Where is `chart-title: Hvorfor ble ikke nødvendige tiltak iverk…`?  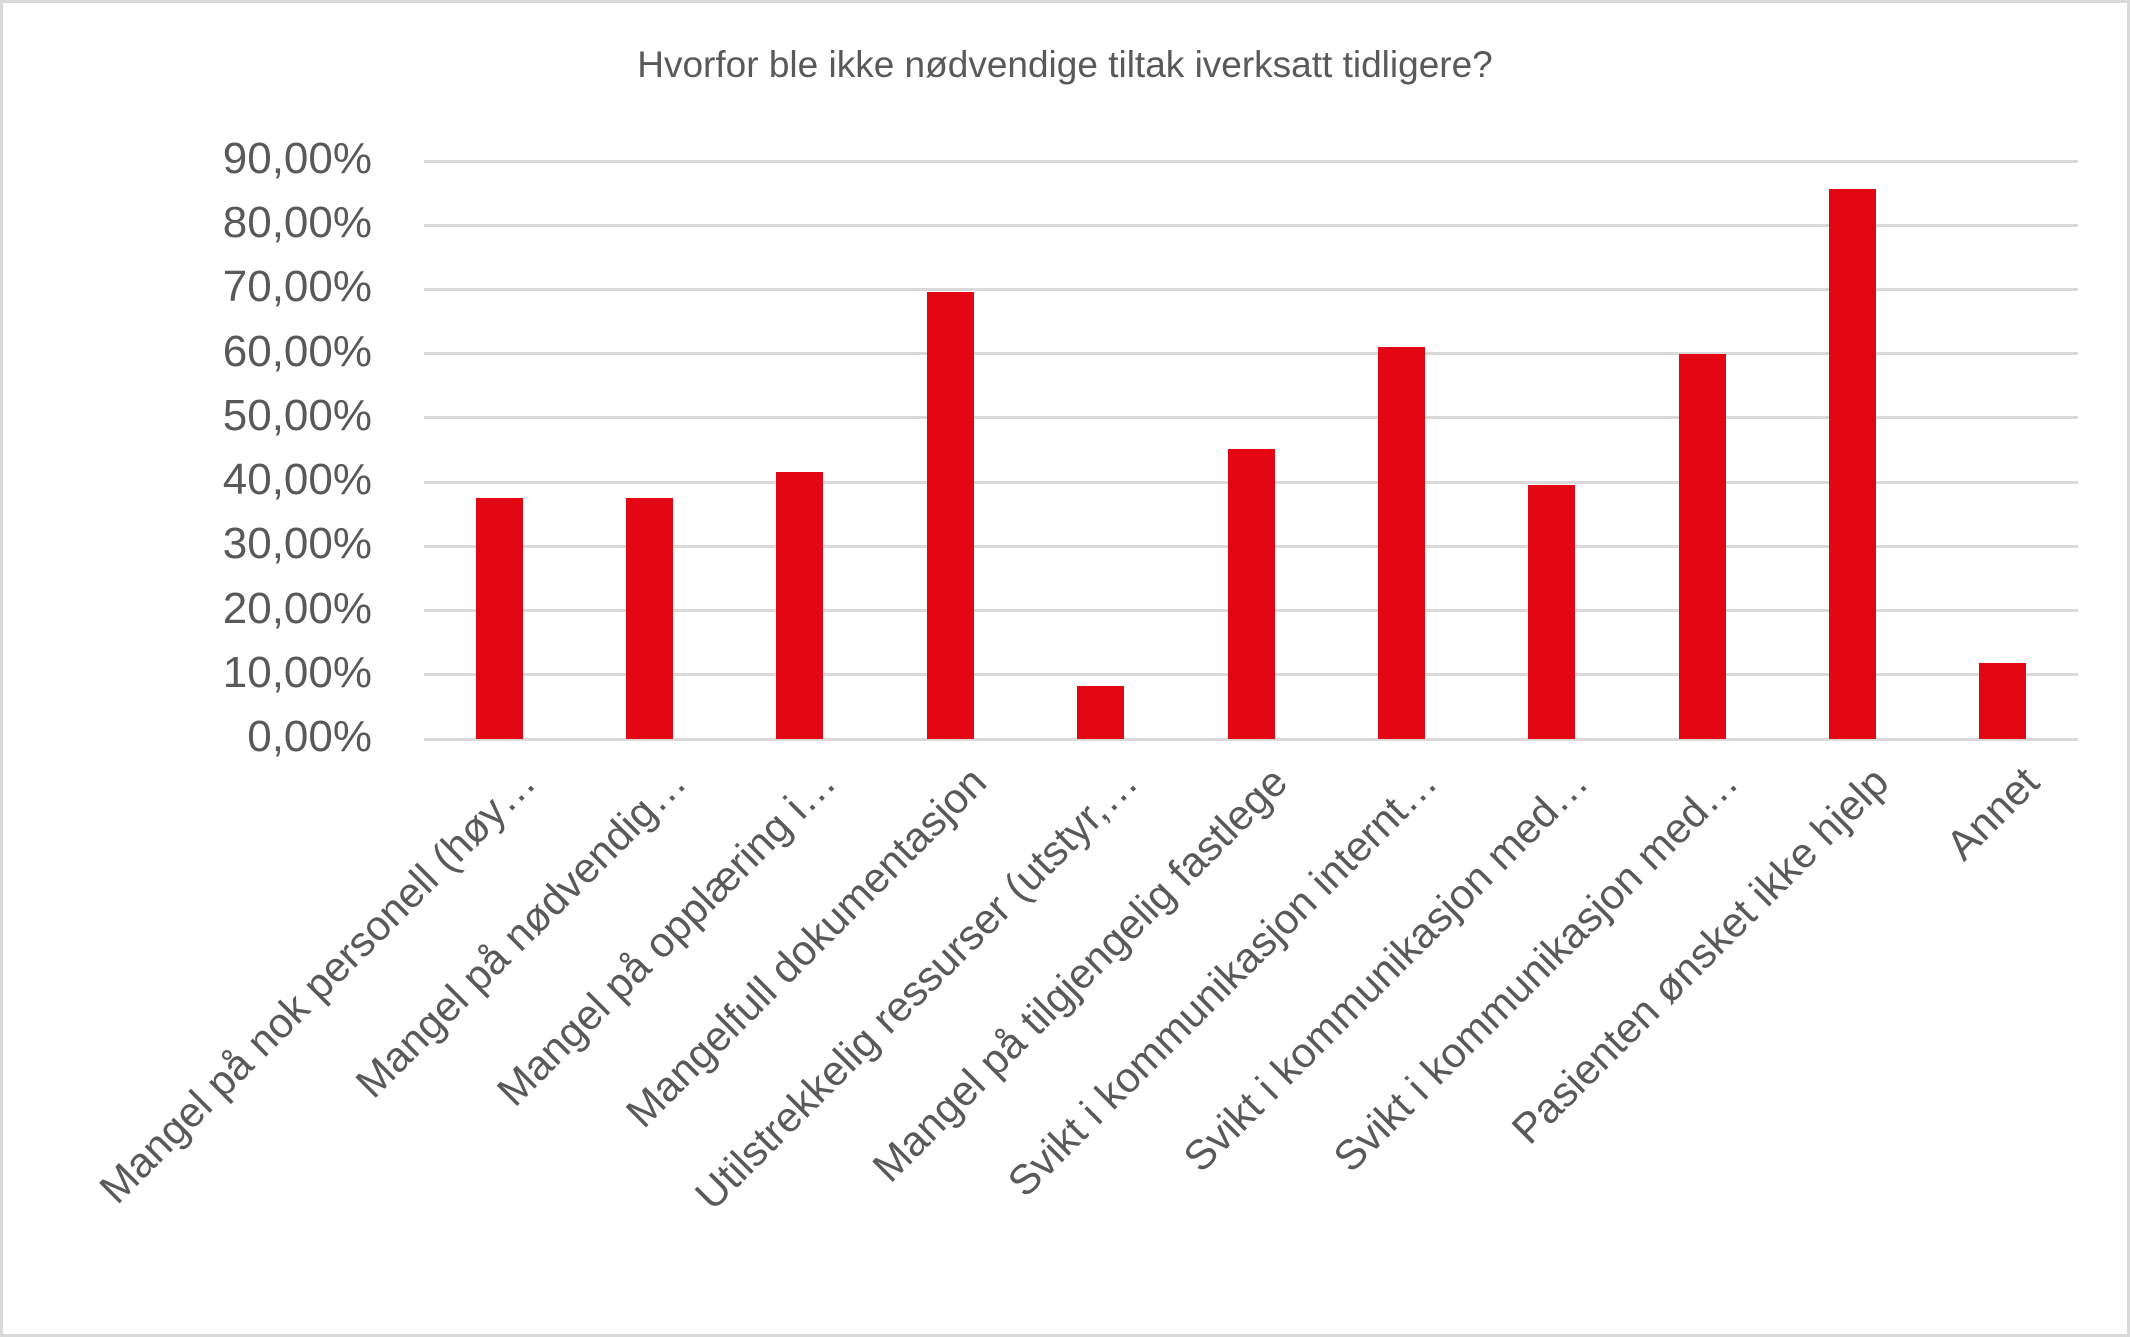 chart-title: Hvorfor ble ikke nødvendige tiltak iverk… is located at coordinates (1065, 64).